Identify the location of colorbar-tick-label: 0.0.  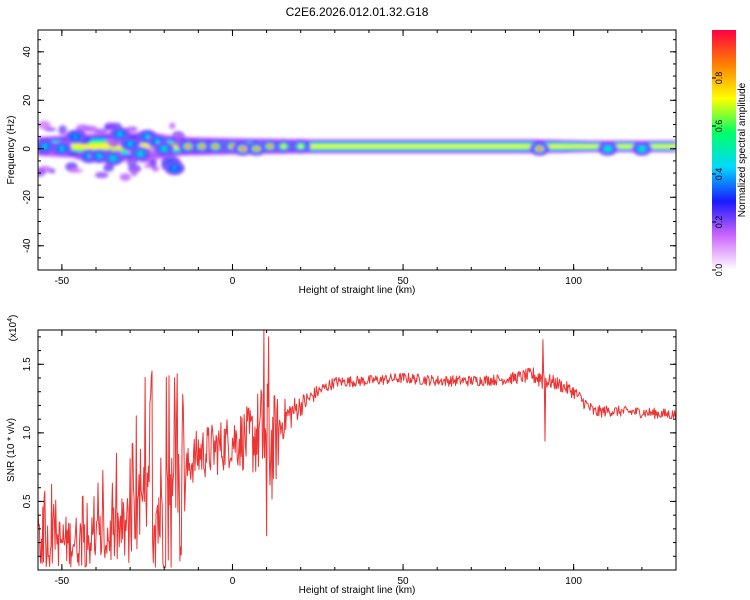
(719, 270).